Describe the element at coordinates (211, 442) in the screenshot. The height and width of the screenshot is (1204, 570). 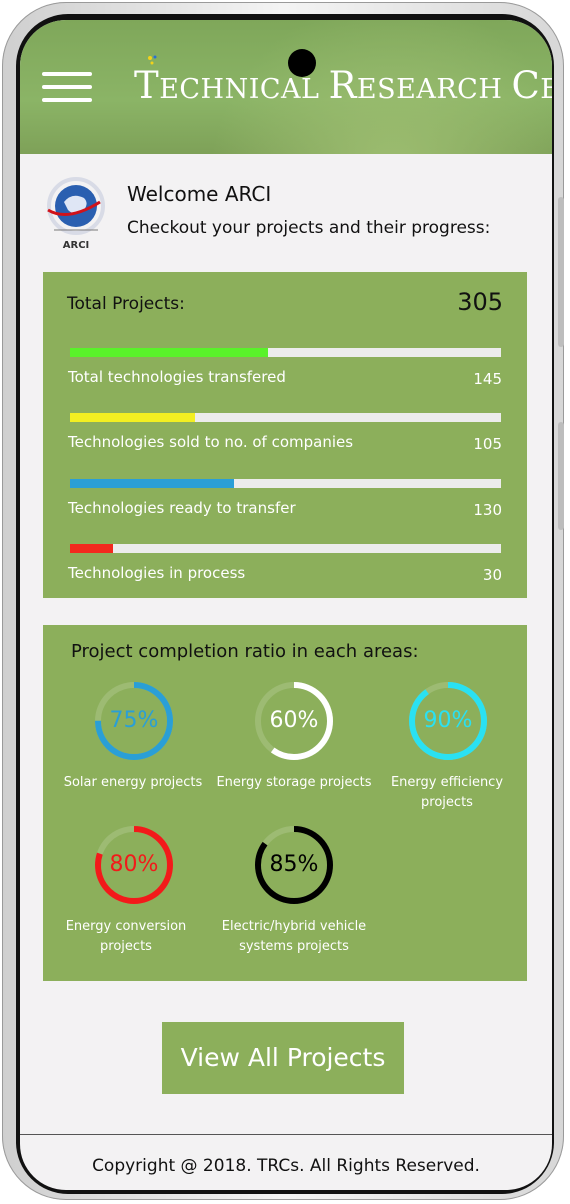
I see `stat-label: Technologies sold to no. of companies` at that location.